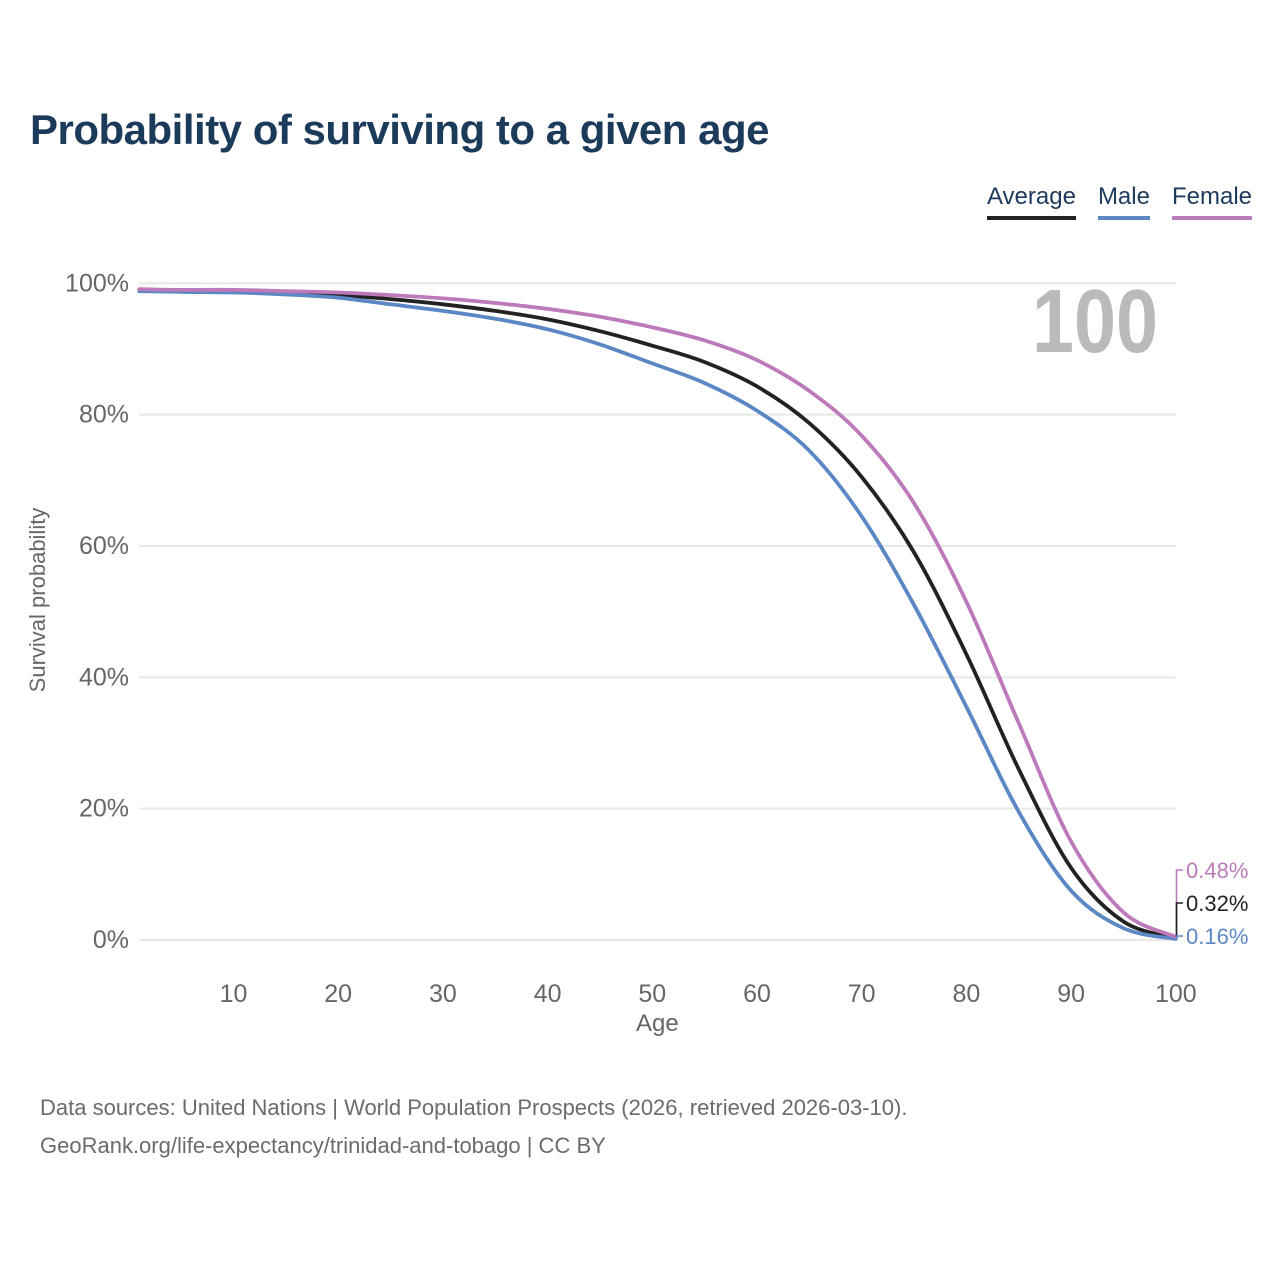 This screenshot has width=1280, height=1280. Describe the element at coordinates (1179, 920) in the screenshot. I see `end-label-connector-average` at that location.